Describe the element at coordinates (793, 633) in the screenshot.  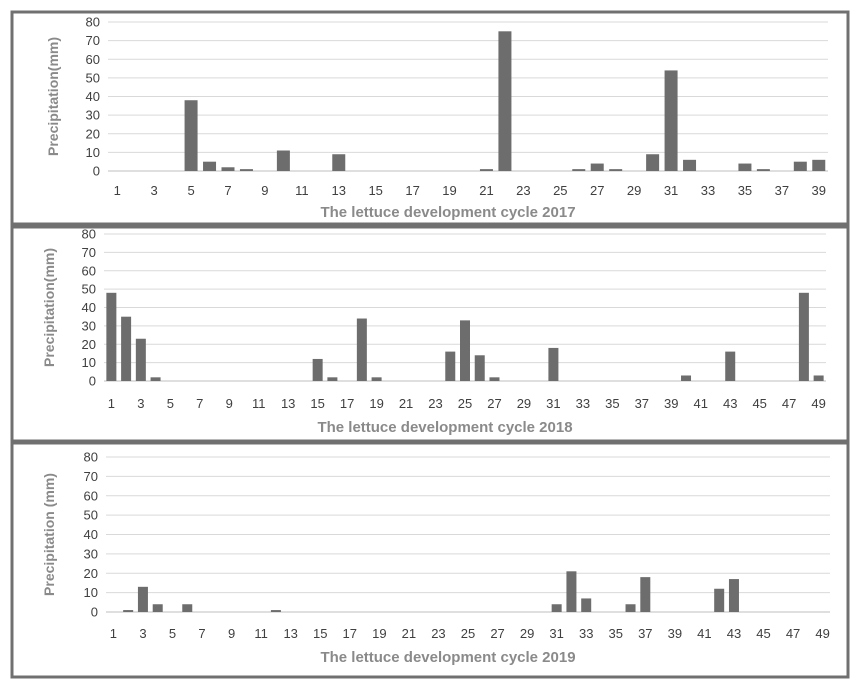
I see `x-tick-label: 47` at that location.